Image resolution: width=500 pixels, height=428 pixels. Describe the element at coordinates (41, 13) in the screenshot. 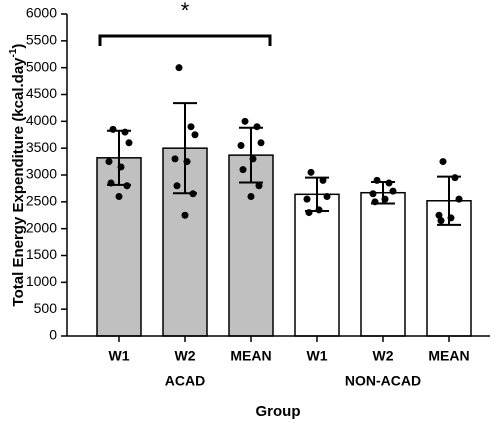

I see `y-tick-label: 6000` at that location.